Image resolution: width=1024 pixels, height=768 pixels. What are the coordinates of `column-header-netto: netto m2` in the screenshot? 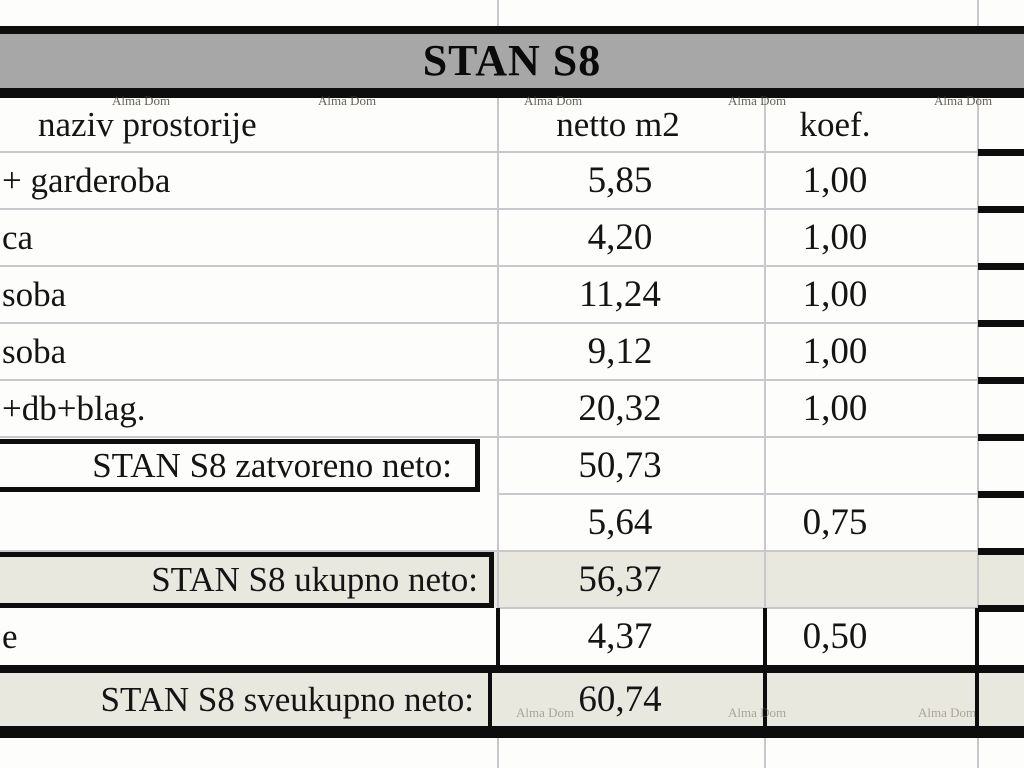 It's located at (618, 124).